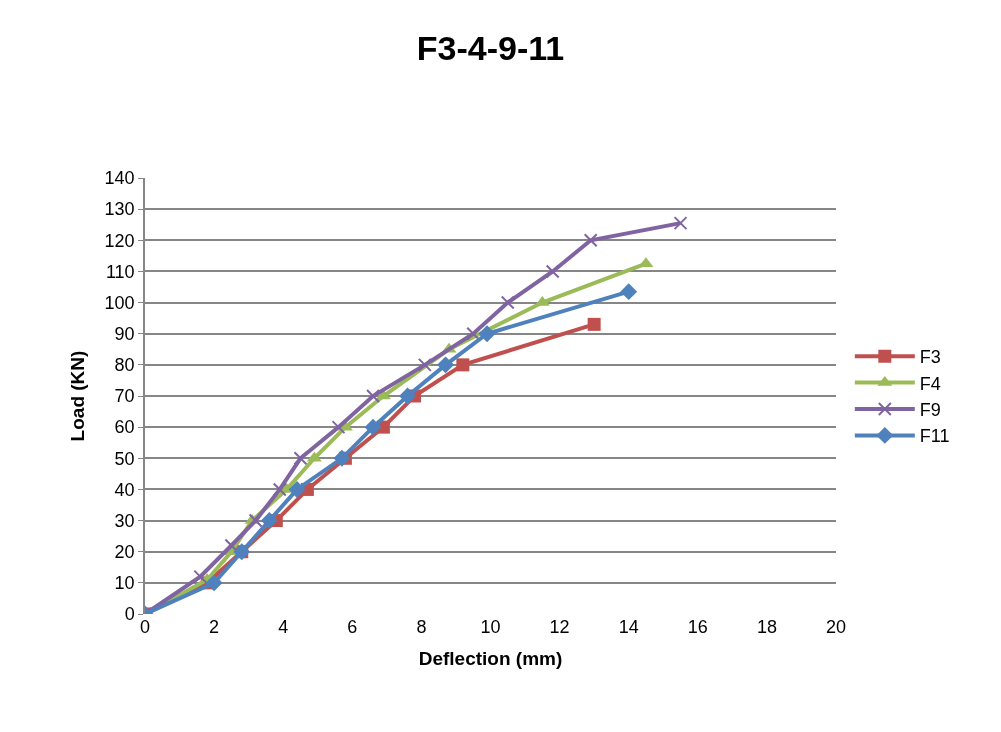 Image resolution: width=1001 pixels, height=732 pixels. I want to click on legend-label: F11, so click(934, 436).